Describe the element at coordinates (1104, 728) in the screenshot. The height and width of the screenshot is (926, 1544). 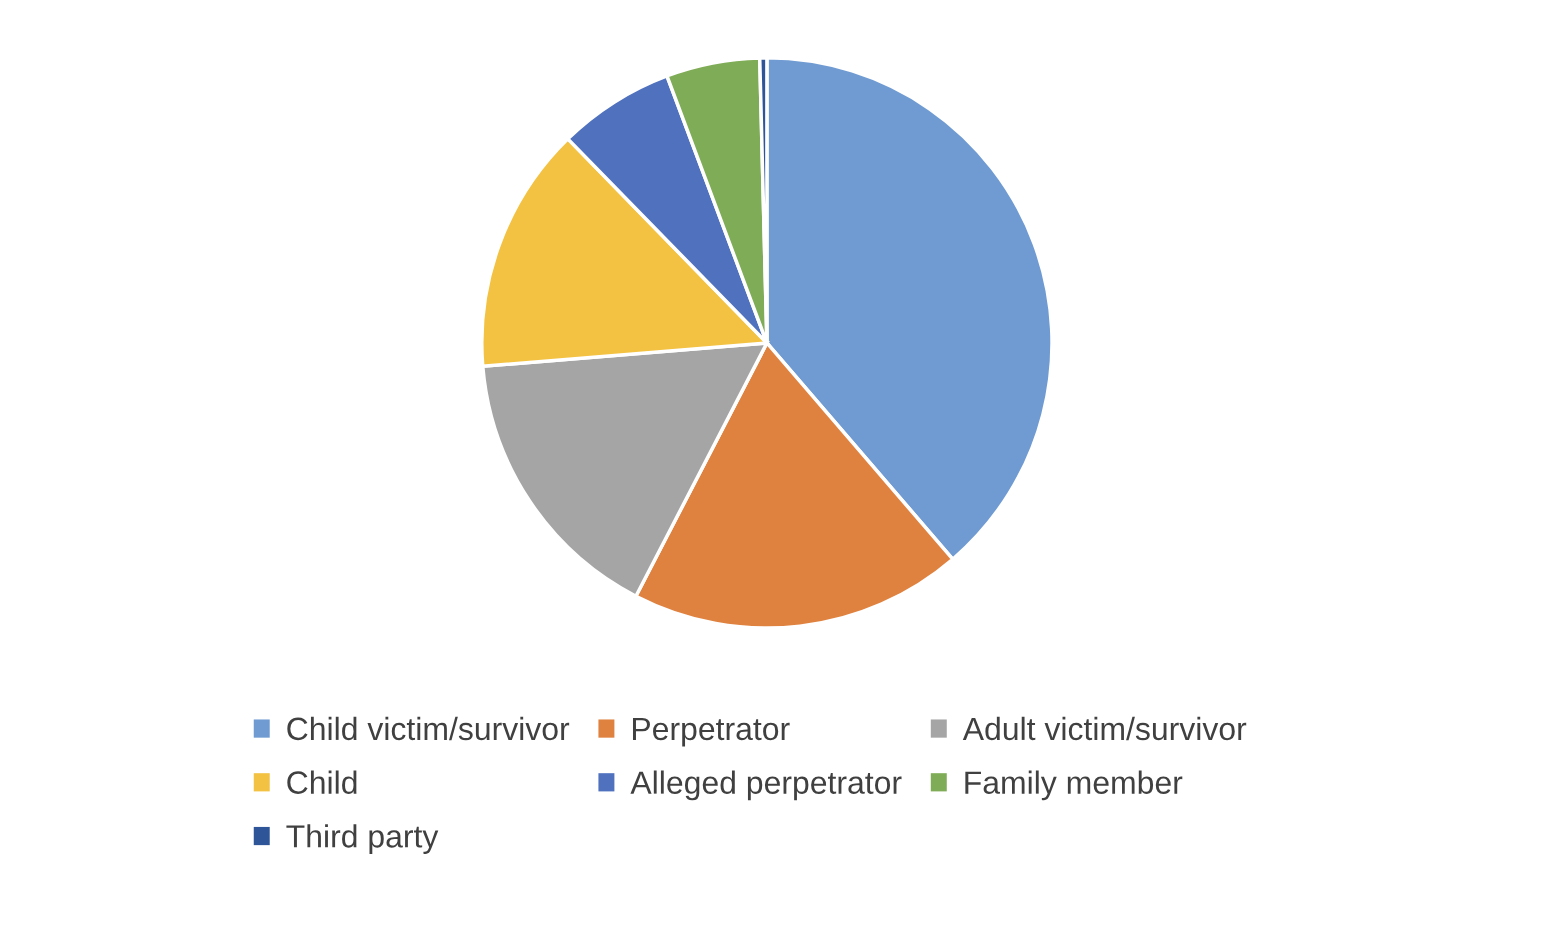
I see `legend-label: Adult victim/survivor` at that location.